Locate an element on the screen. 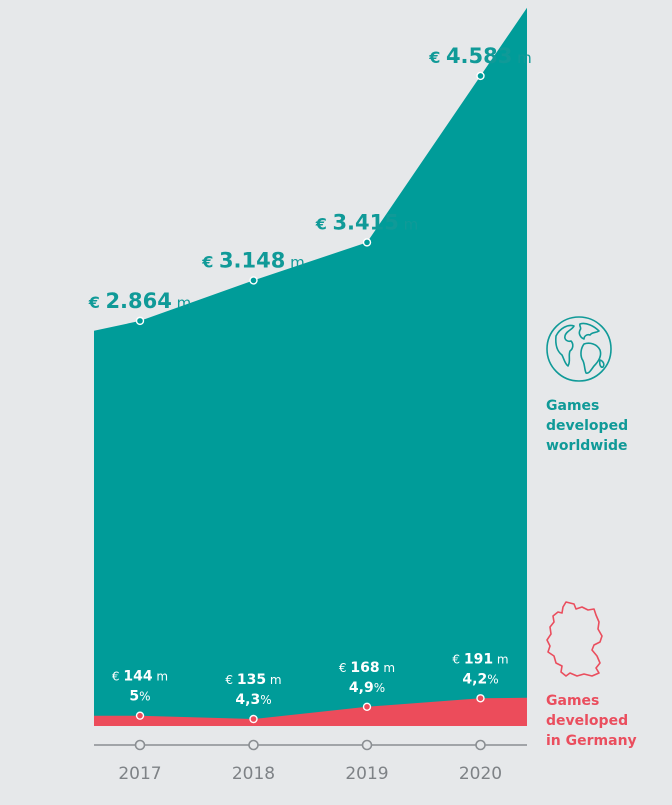 This screenshot has width=672, height=805. x-axis-tick-2019 is located at coordinates (367, 745).